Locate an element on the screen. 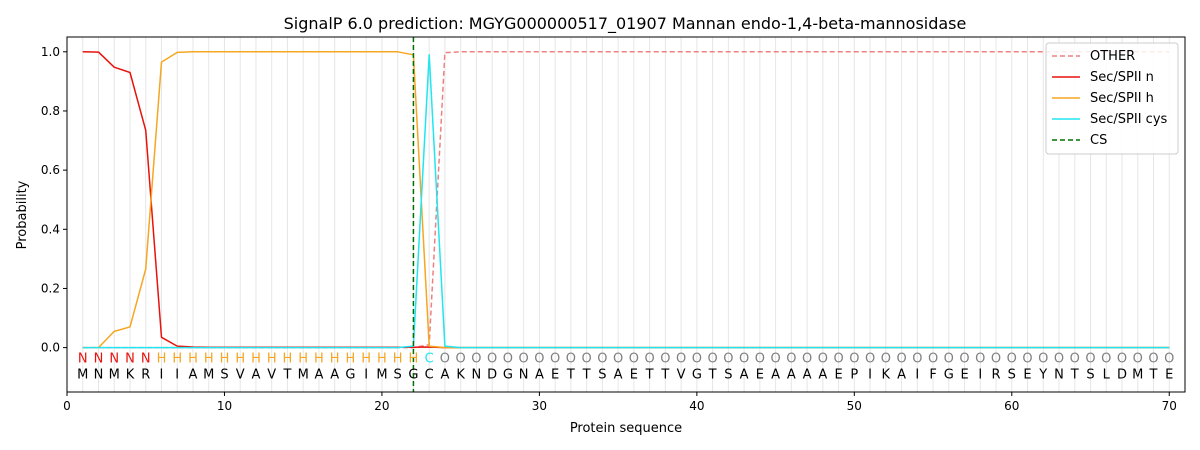 The width and height of the screenshot is (1200, 450). residue-letter: F is located at coordinates (932, 375).